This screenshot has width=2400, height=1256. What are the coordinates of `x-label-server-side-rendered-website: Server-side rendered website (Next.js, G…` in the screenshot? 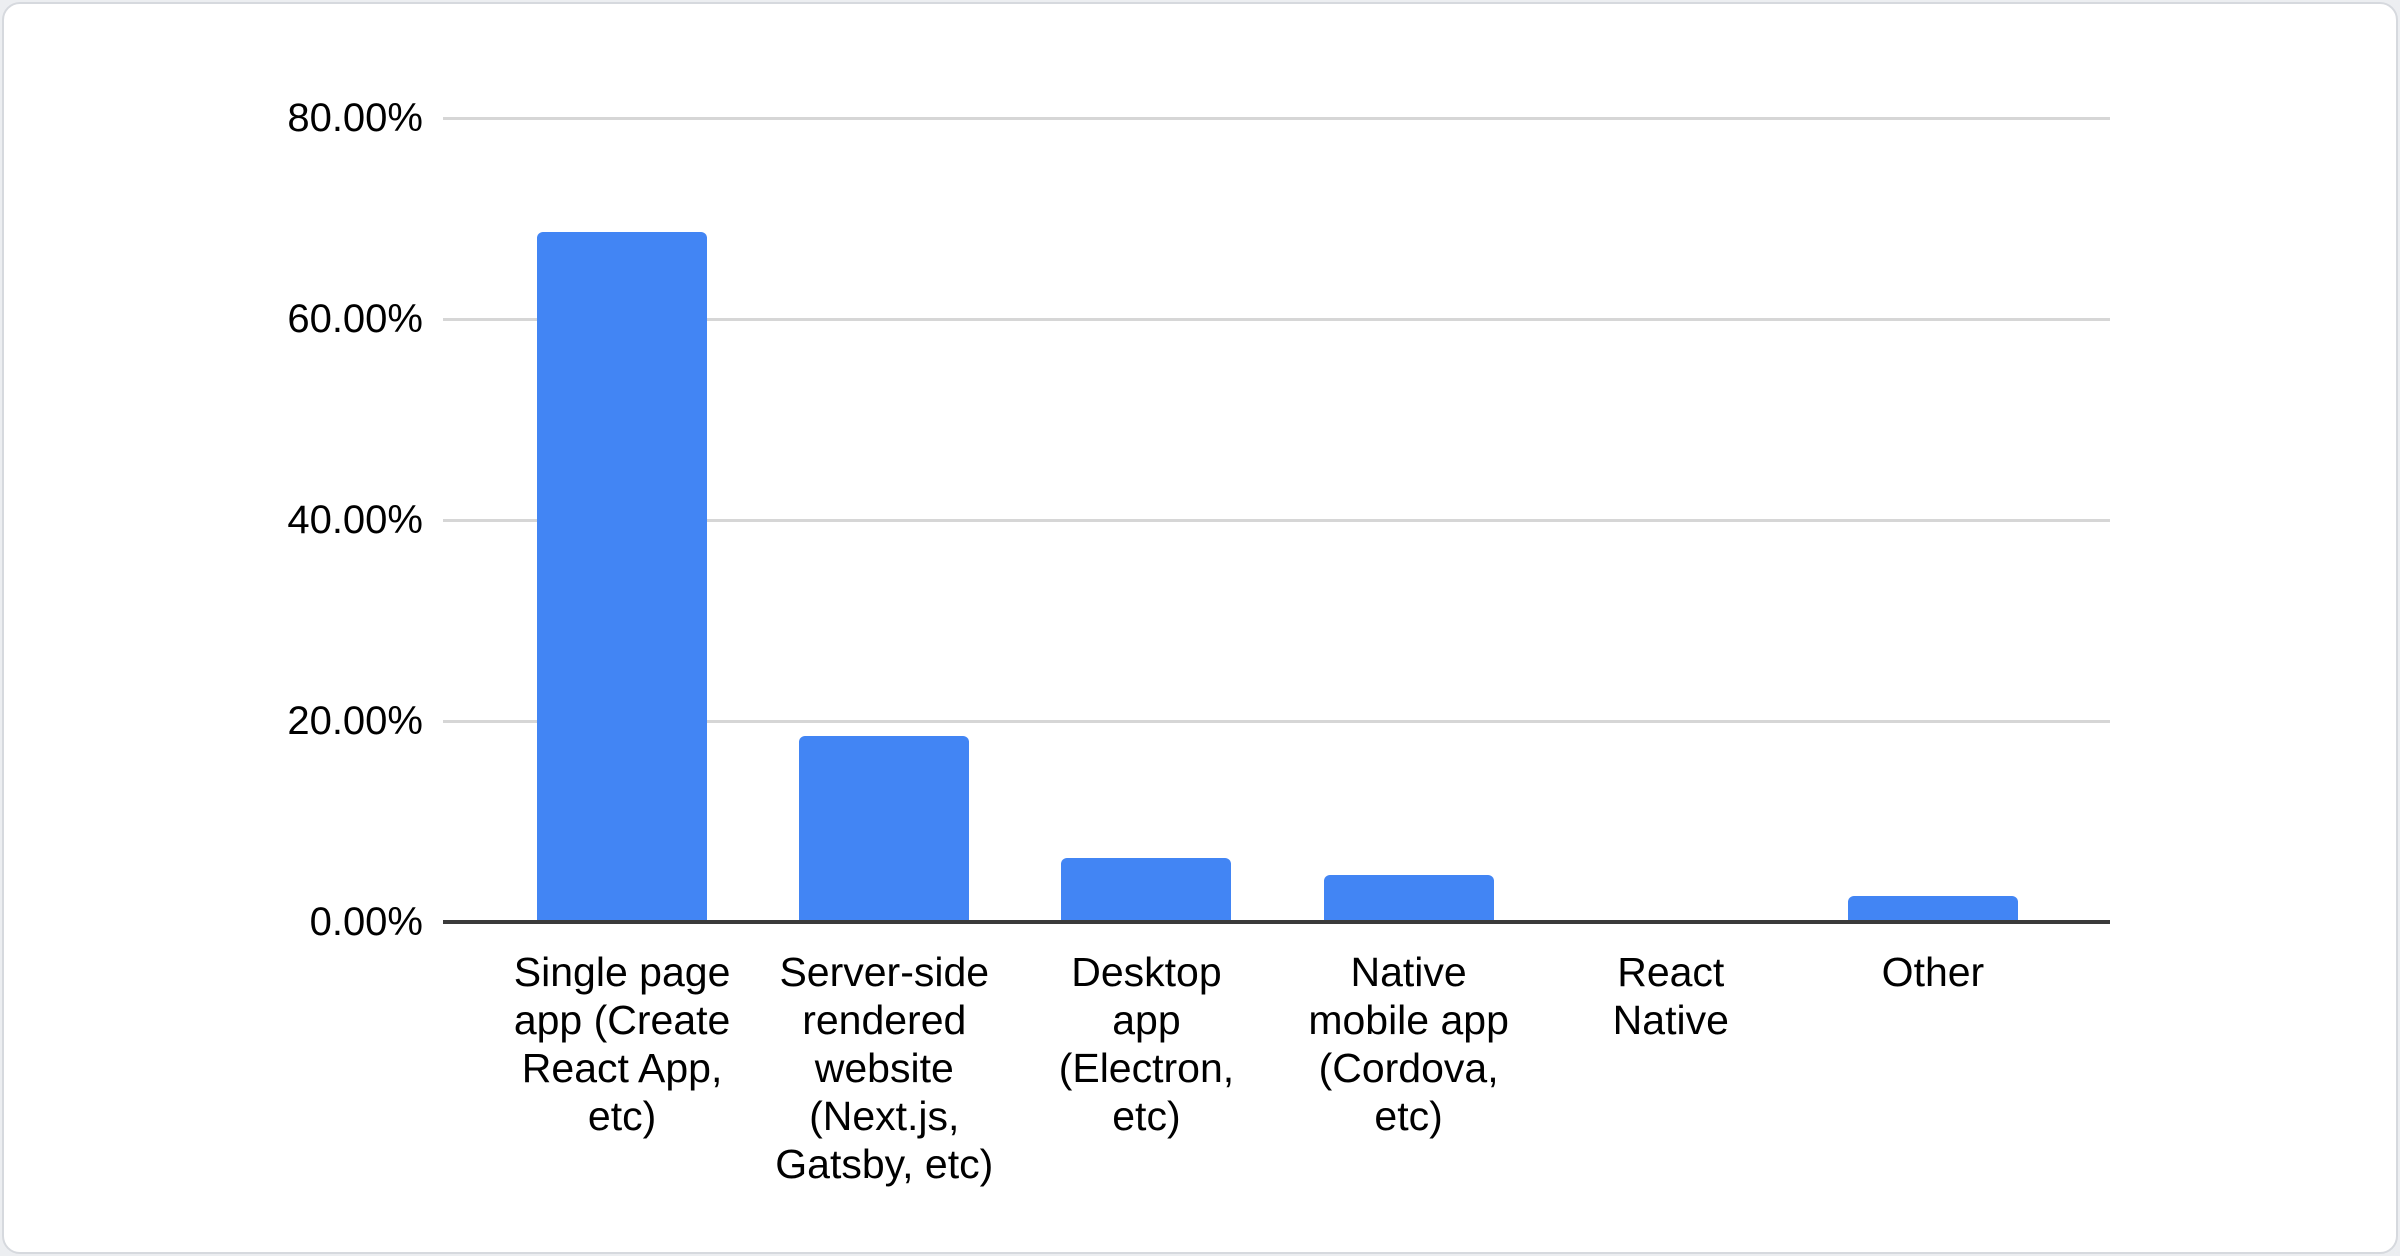 It's located at (884, 1068).